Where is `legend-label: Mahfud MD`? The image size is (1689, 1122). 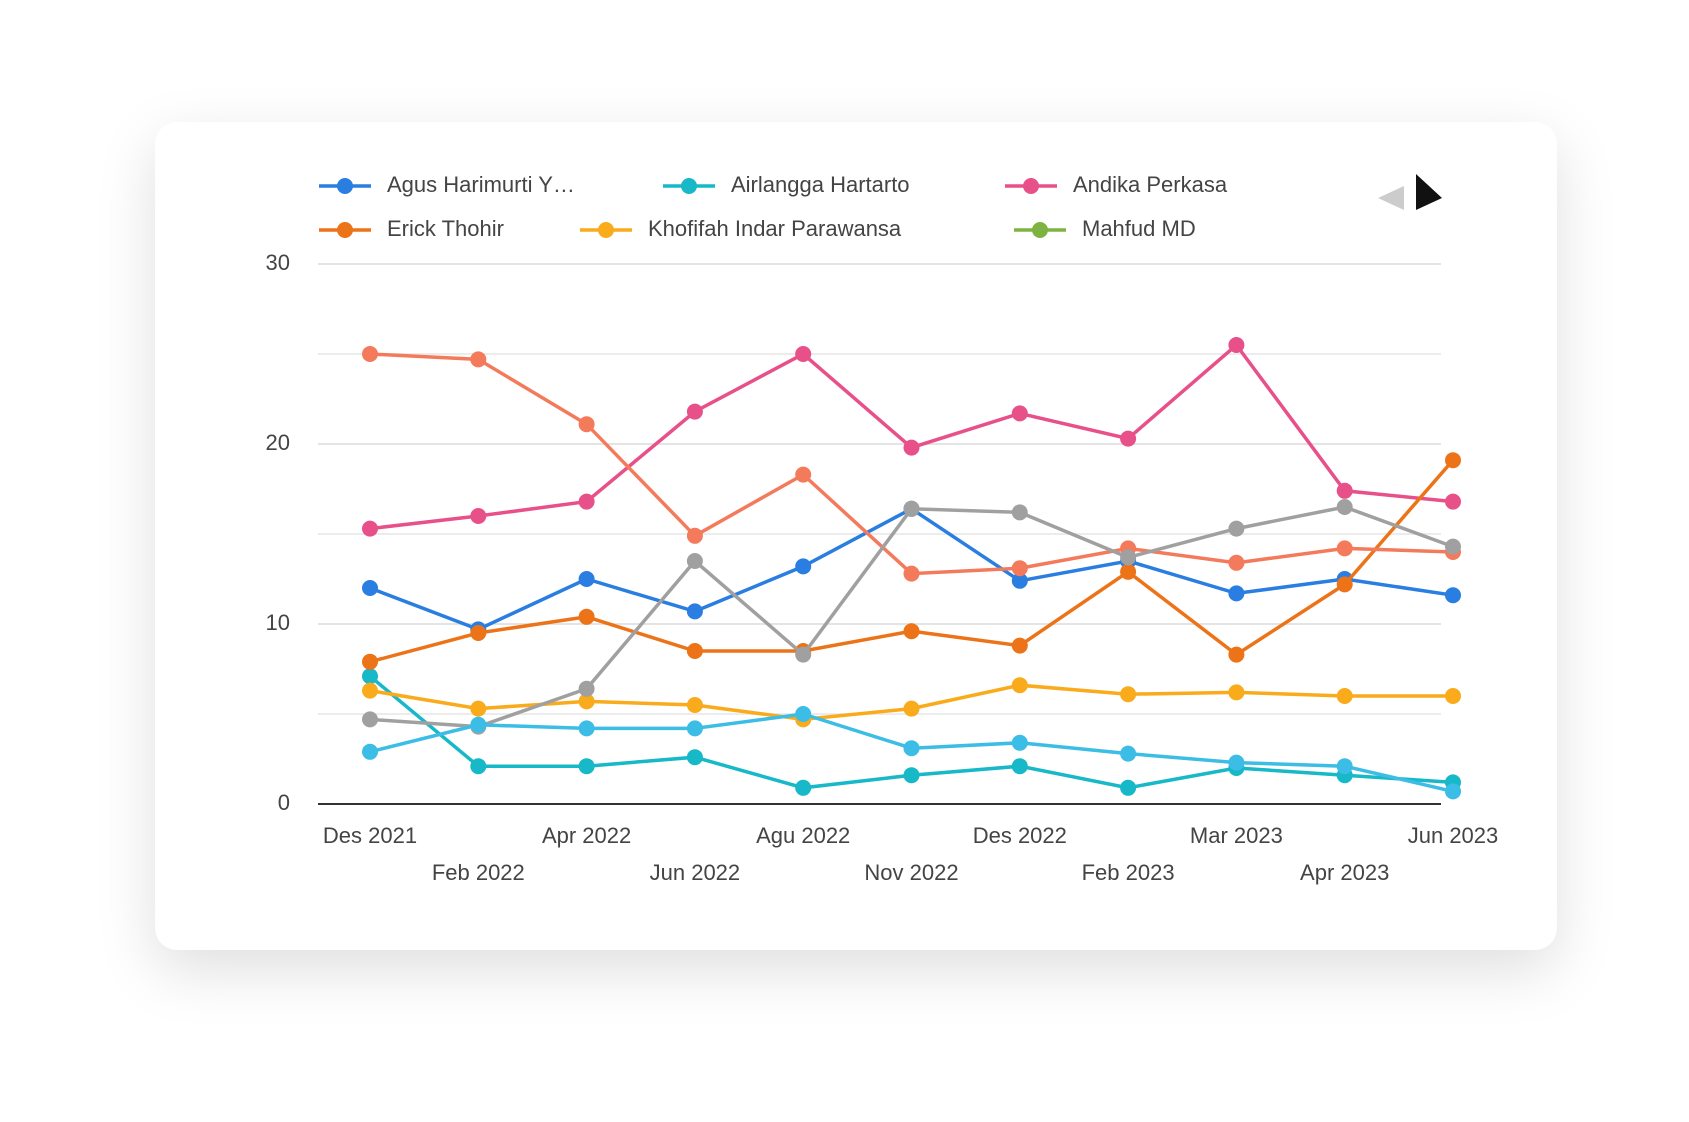
legend-label: Mahfud MD is located at coordinates (1139, 228).